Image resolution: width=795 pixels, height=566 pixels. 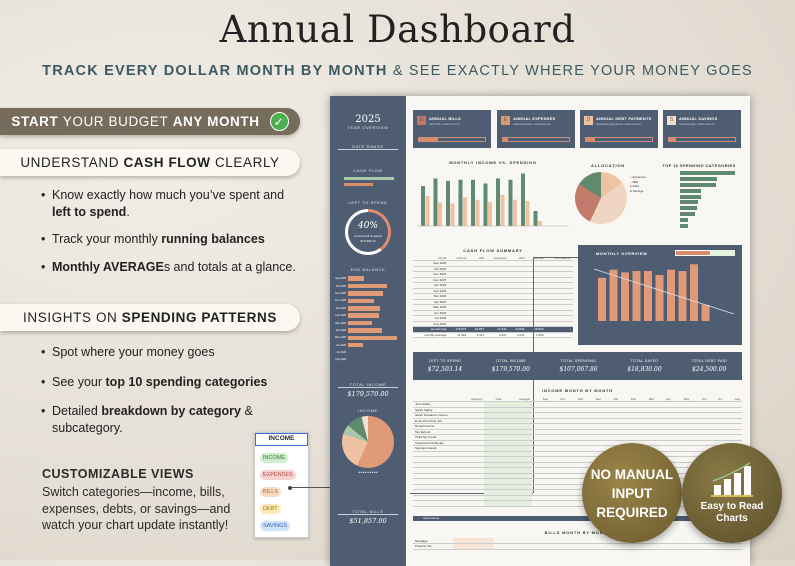 I want to click on column-header: Jun, so click(x=700, y=399).